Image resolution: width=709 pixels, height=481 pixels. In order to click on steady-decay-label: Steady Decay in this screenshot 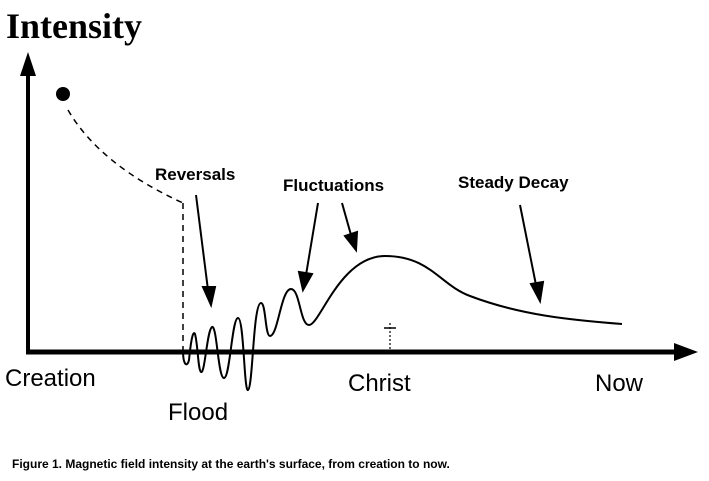, I will do `click(513, 182)`.